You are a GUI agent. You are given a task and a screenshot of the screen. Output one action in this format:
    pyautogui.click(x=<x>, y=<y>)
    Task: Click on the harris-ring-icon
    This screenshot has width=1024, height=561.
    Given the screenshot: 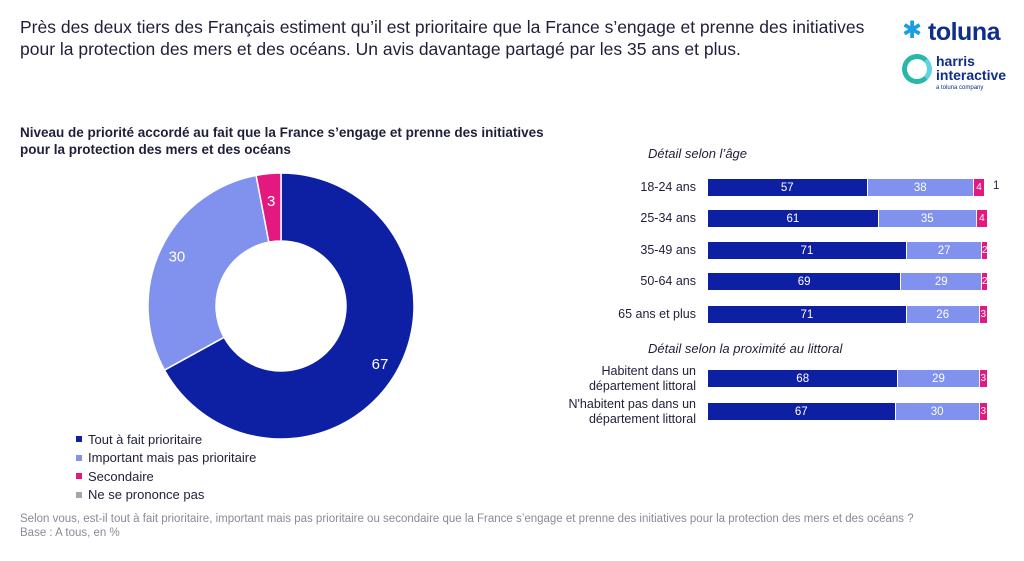 What is the action you would take?
    pyautogui.click(x=917, y=69)
    